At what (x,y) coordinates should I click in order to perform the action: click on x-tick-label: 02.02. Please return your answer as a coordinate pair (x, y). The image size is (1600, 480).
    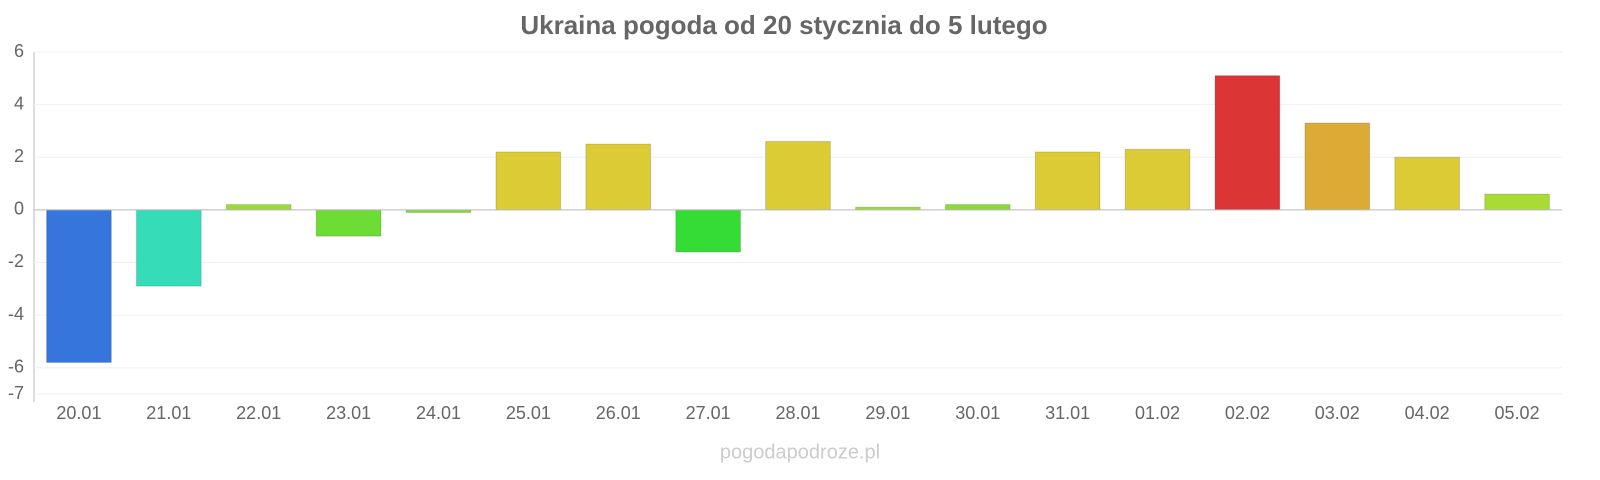
    Looking at the image, I should click on (1247, 413).